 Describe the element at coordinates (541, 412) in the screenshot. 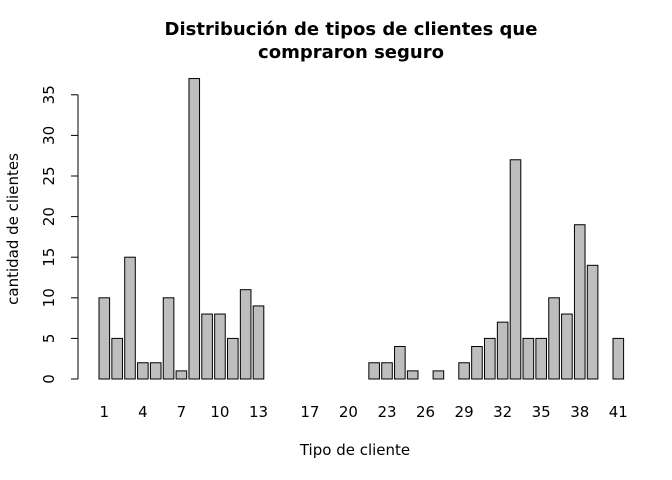

I see `x-tick-label-35: 35` at that location.